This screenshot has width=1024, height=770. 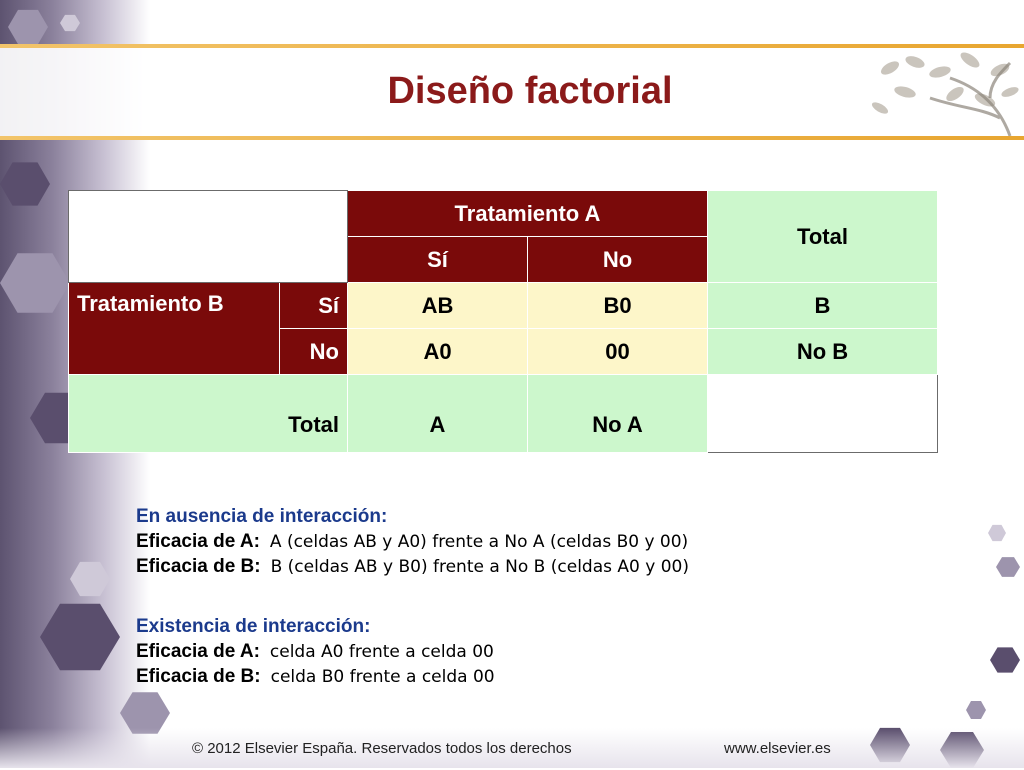 I want to click on tratamiento-b-header: Tratamiento B, so click(x=174, y=328).